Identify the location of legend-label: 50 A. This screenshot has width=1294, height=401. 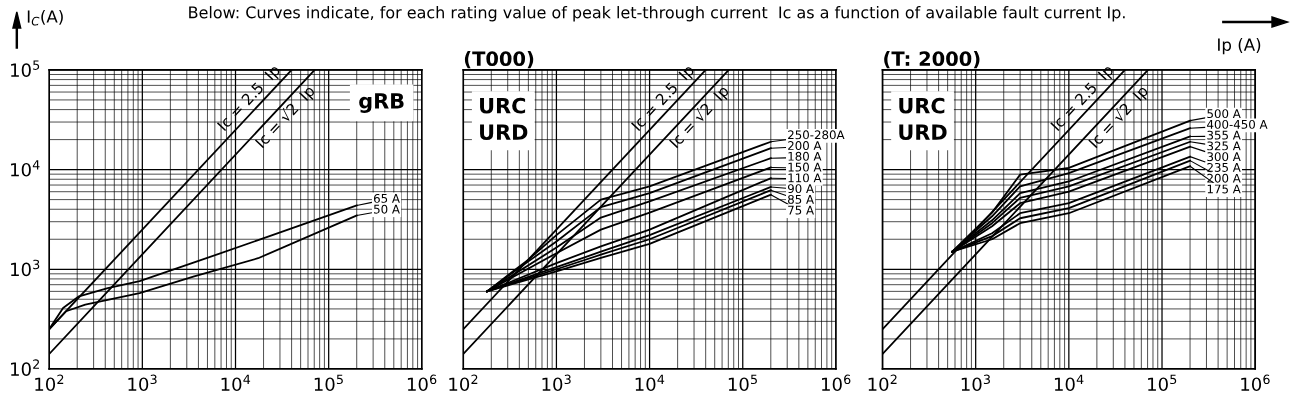
(387, 209).